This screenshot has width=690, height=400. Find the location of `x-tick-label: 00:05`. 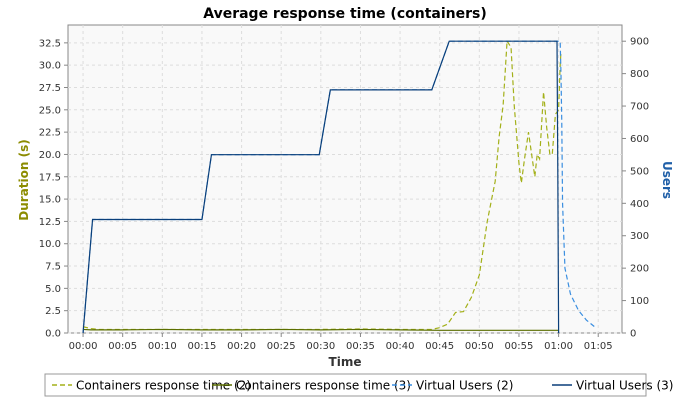

x-tick-label: 00:05 is located at coordinates (122, 346).